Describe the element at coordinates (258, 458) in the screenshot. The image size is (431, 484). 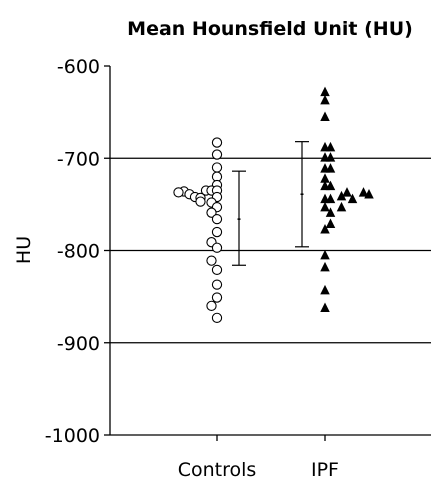
I see `x-axis-ticks: Controls IPF` at that location.